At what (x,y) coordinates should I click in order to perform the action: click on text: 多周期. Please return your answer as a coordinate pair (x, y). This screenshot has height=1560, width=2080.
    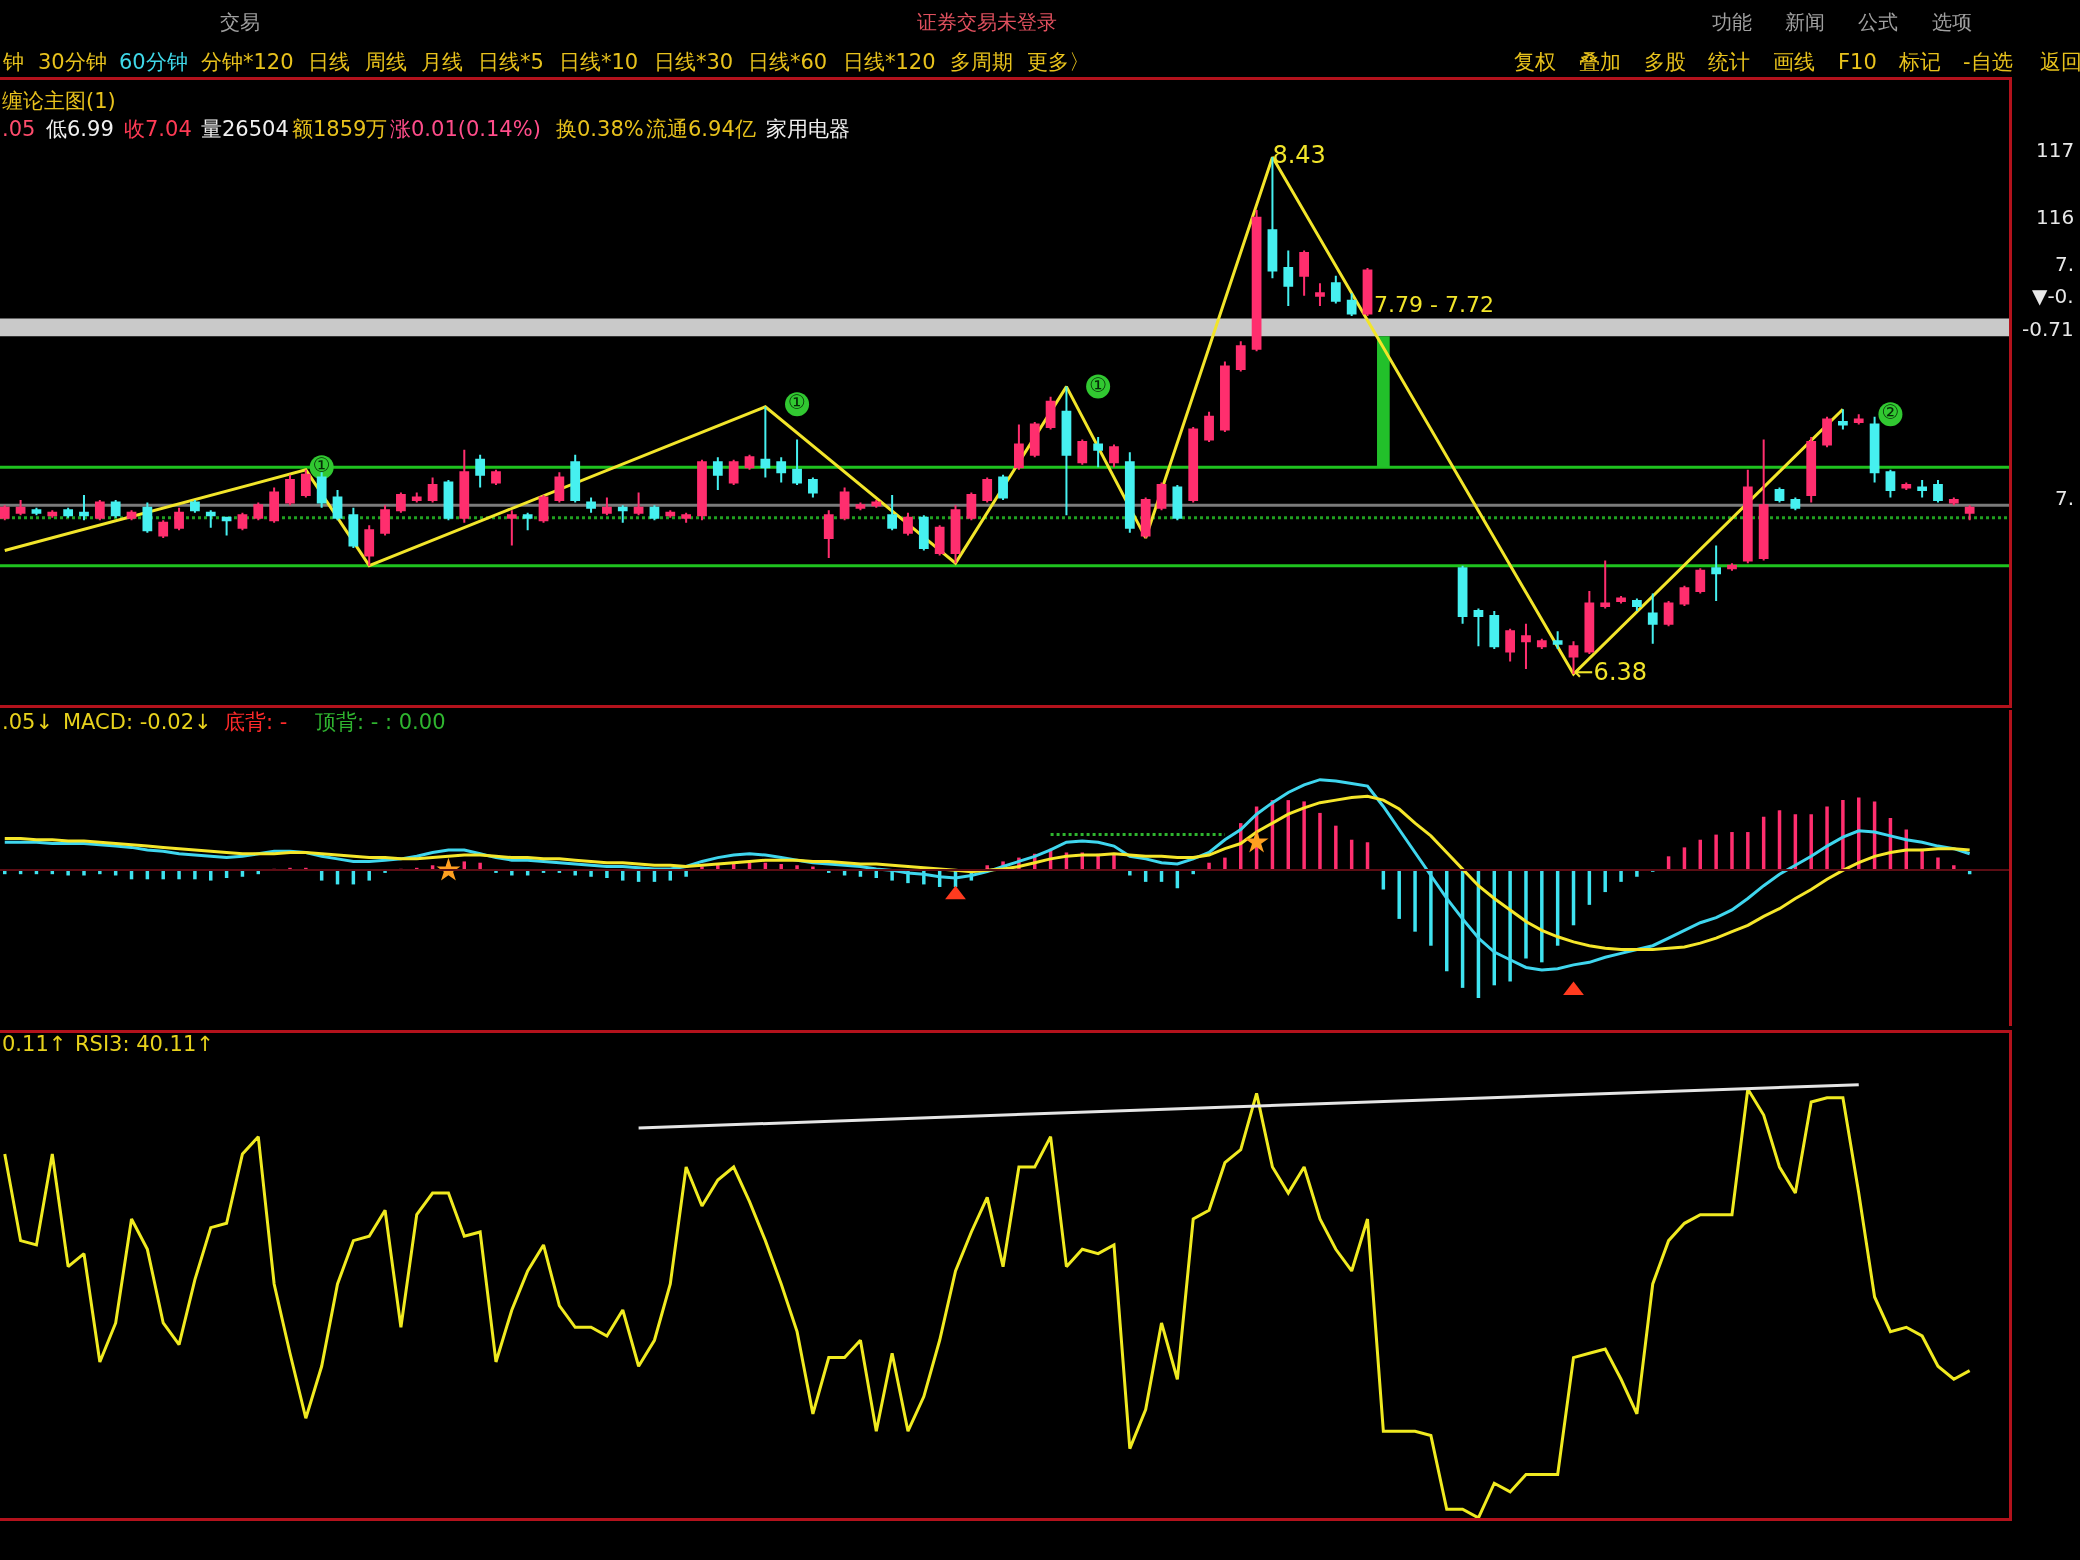
    Looking at the image, I should click on (981, 62).